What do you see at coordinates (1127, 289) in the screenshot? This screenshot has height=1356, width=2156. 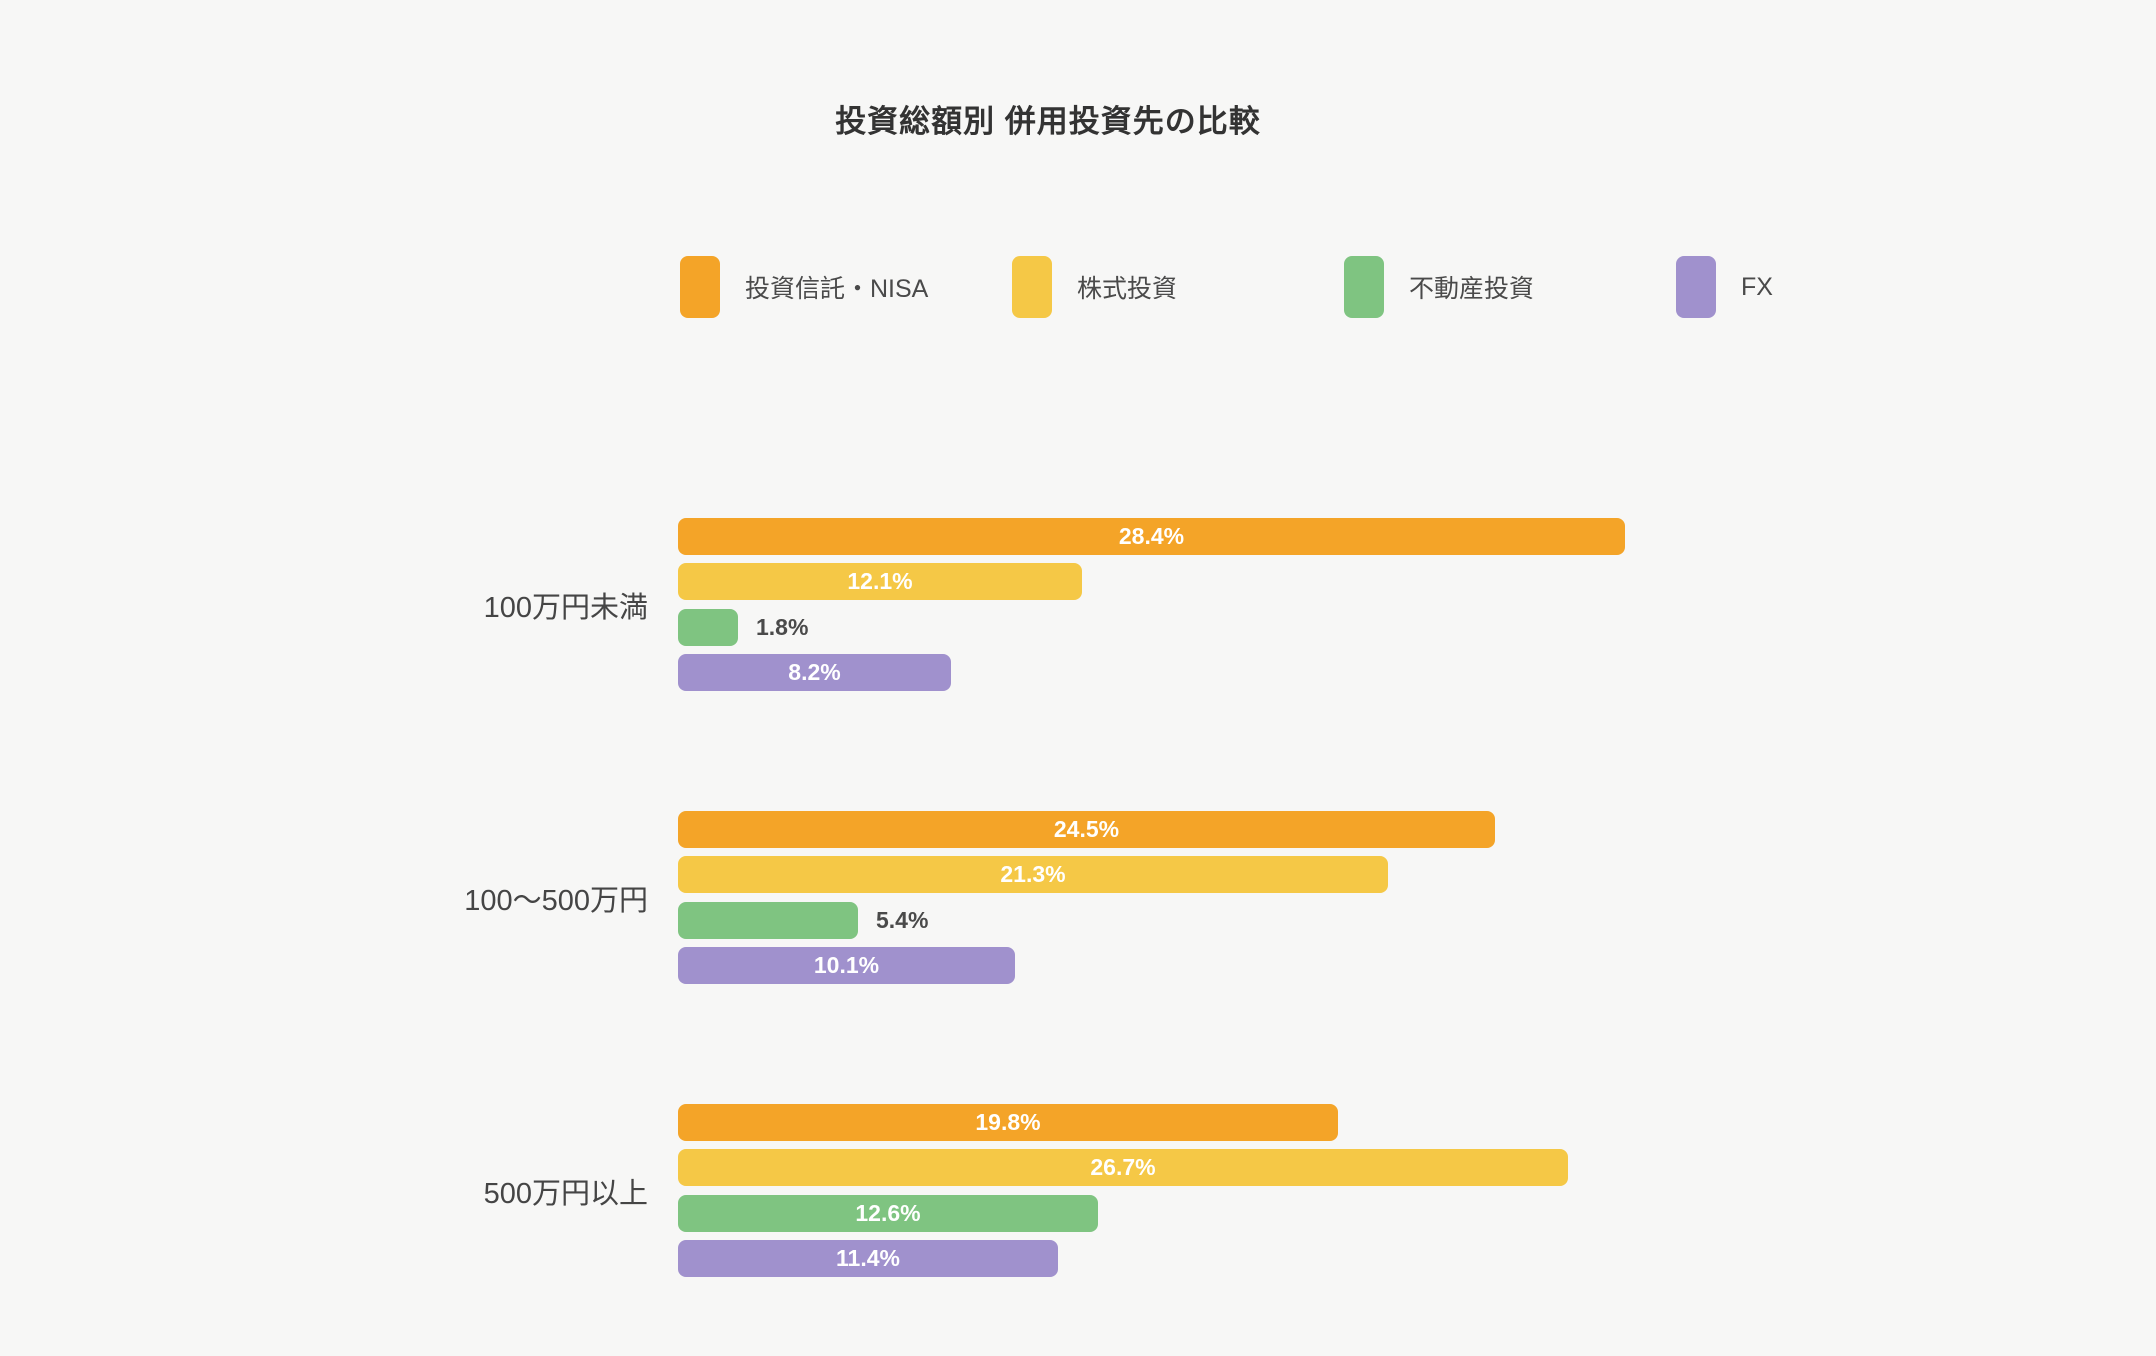 I see `legend-label: 株式投資` at bounding box center [1127, 289].